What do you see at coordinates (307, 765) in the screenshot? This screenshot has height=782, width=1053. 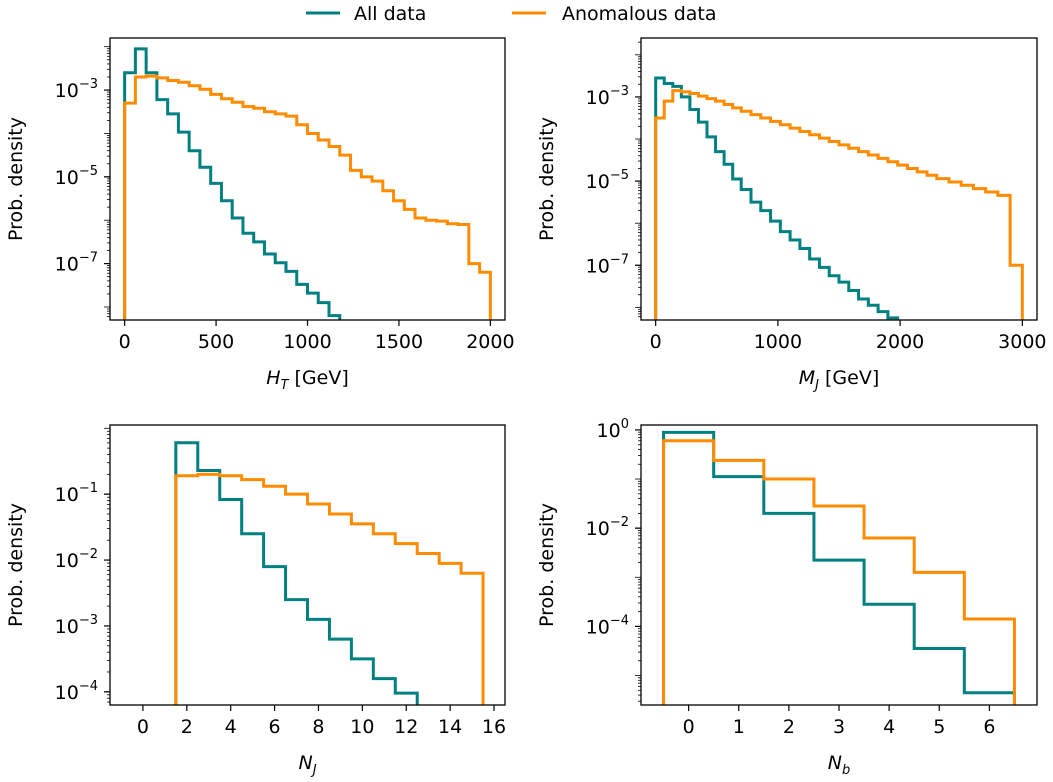 I see `x-axis-label: NJ` at bounding box center [307, 765].